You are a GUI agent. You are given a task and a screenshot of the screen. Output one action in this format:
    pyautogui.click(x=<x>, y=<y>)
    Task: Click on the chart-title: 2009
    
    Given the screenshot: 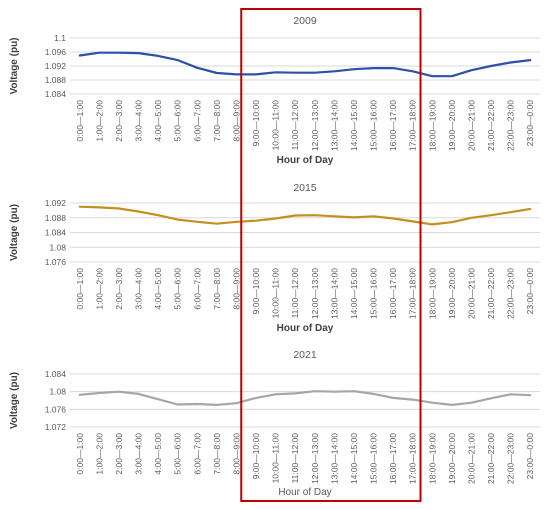 What is the action you would take?
    pyautogui.click(x=305, y=21)
    